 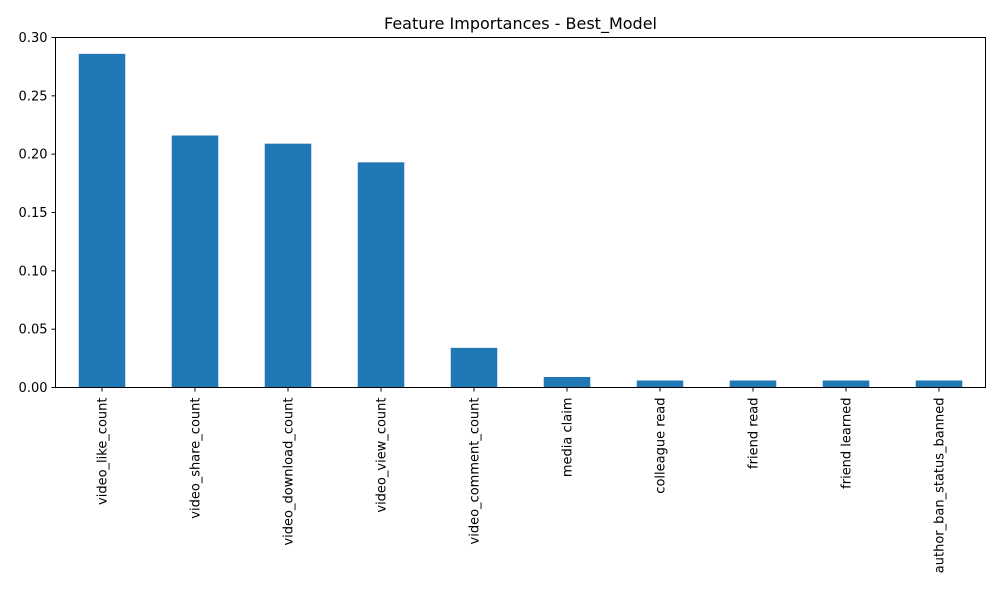 I want to click on x-tick-label: video_share_count, so click(x=196, y=458).